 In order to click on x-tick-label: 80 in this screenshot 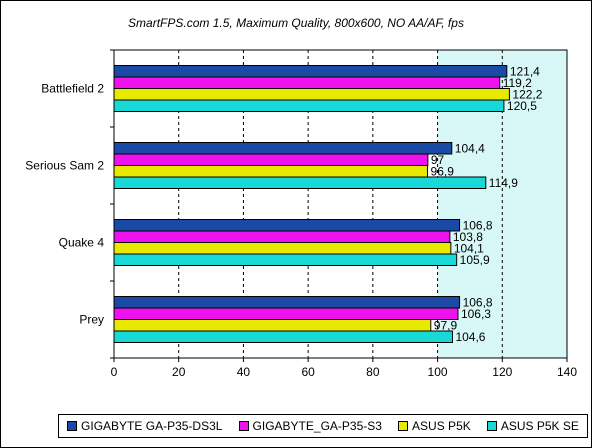, I will do `click(373, 372)`.